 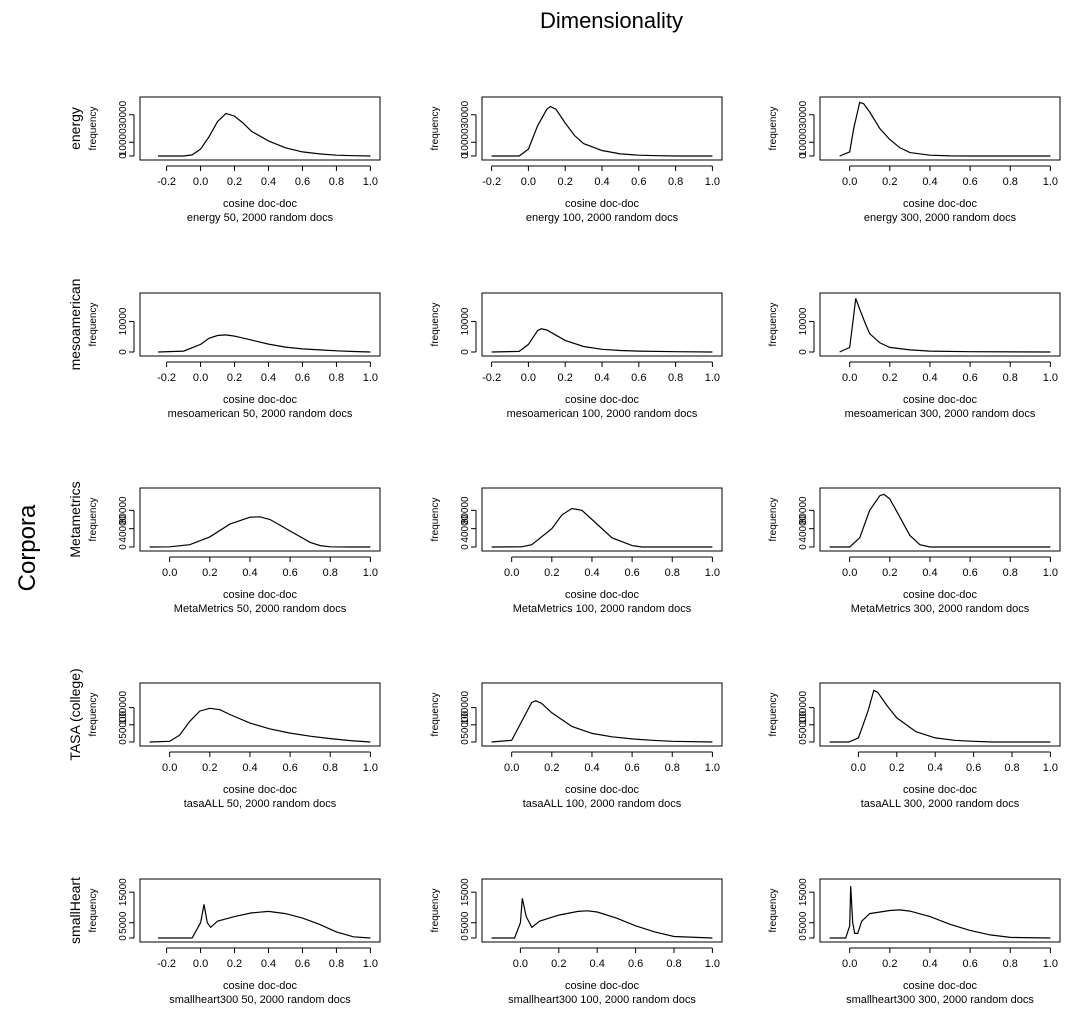 I want to click on row-label: mesoamerican, so click(x=75, y=325).